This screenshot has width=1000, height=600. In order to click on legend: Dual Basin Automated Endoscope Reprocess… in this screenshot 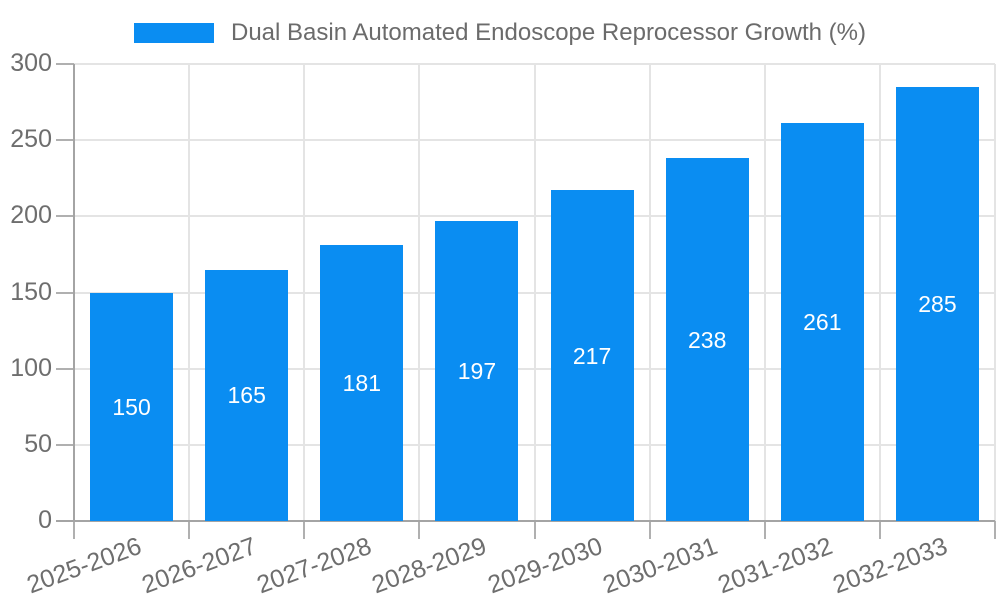, I will do `click(500, 32)`.